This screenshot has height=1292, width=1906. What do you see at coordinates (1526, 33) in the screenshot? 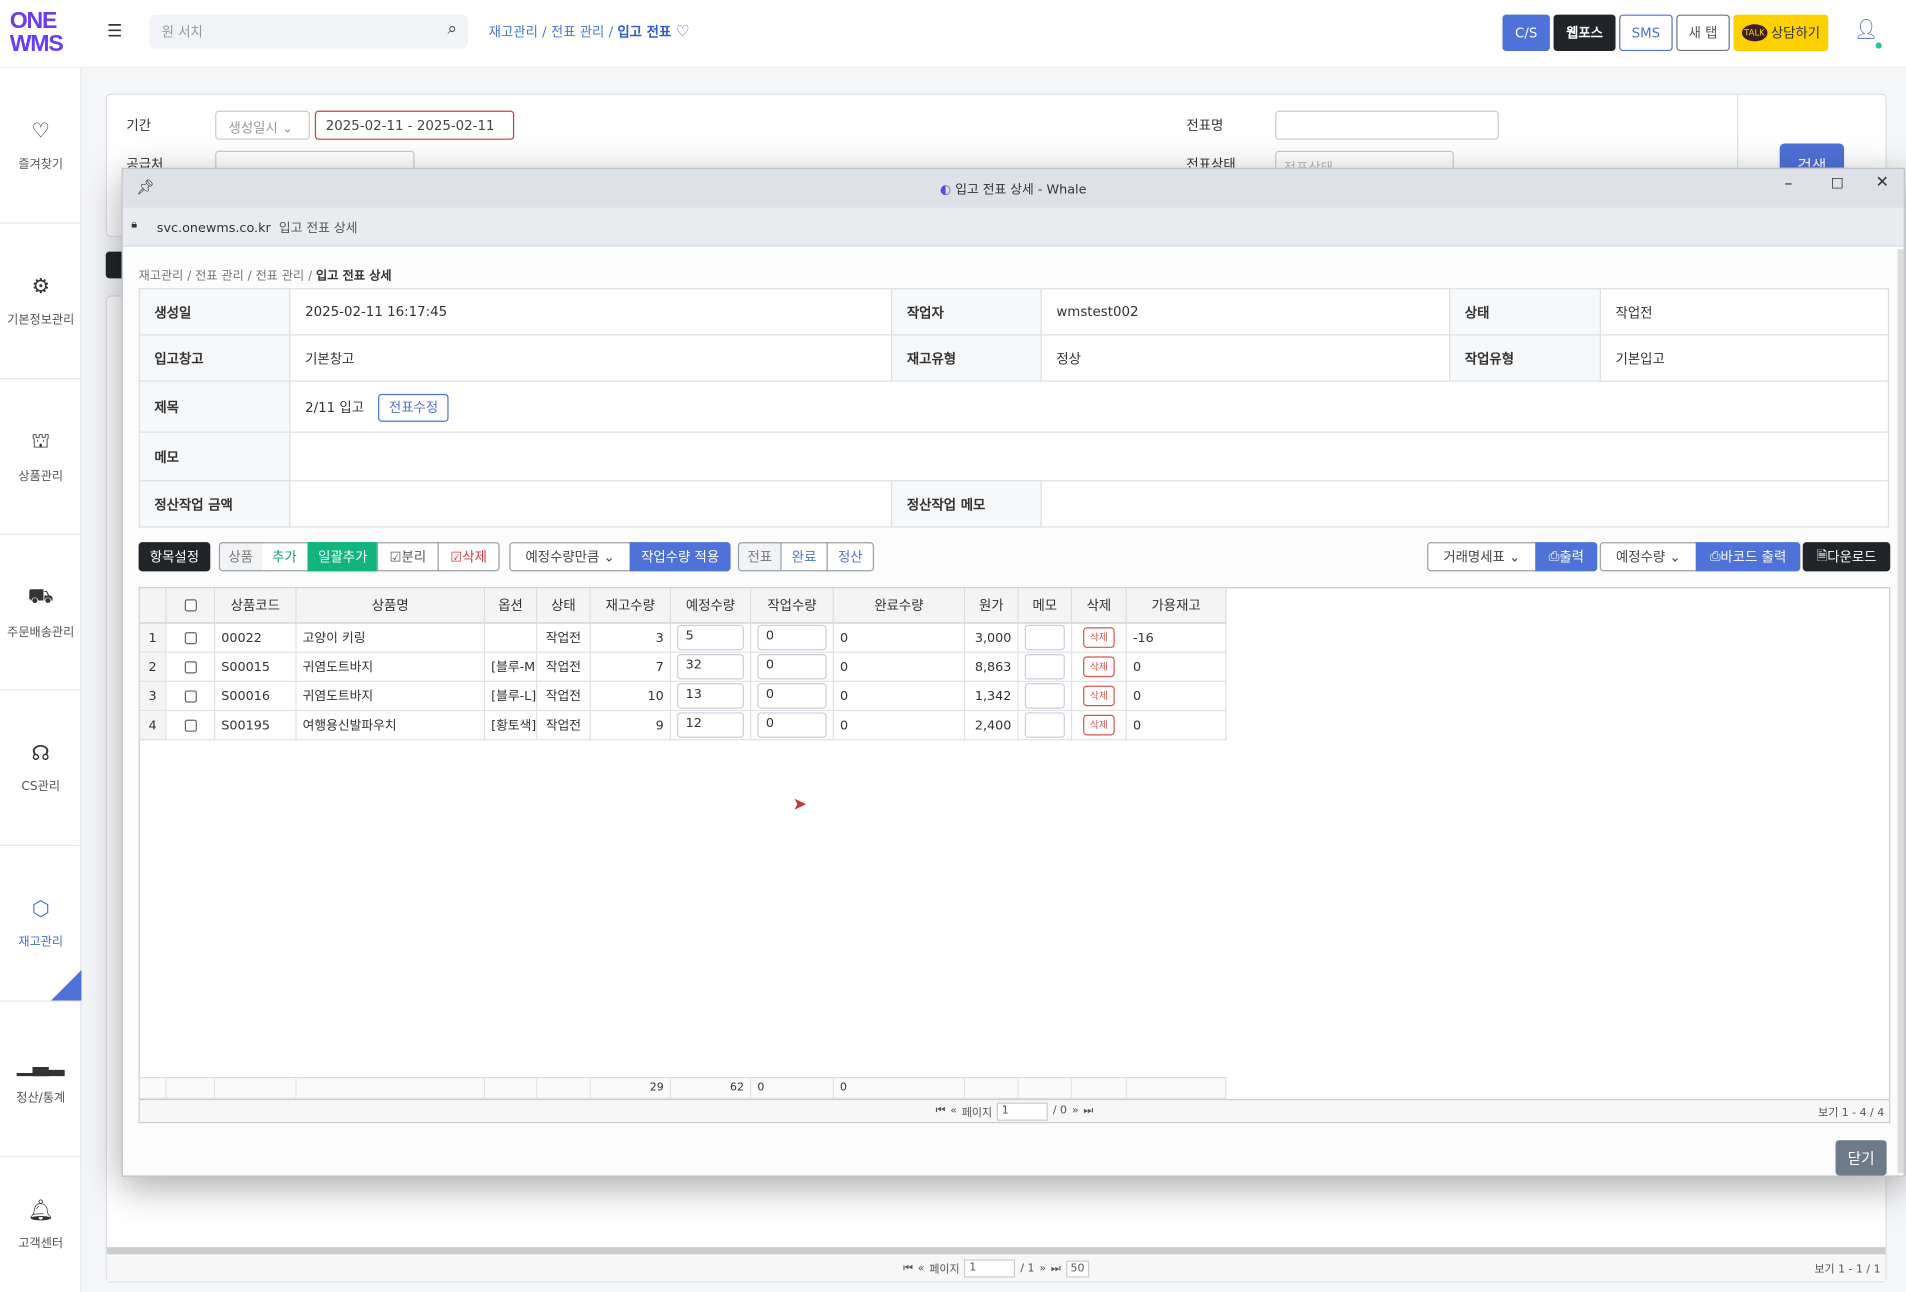
I see `cs-button: C/S` at bounding box center [1526, 33].